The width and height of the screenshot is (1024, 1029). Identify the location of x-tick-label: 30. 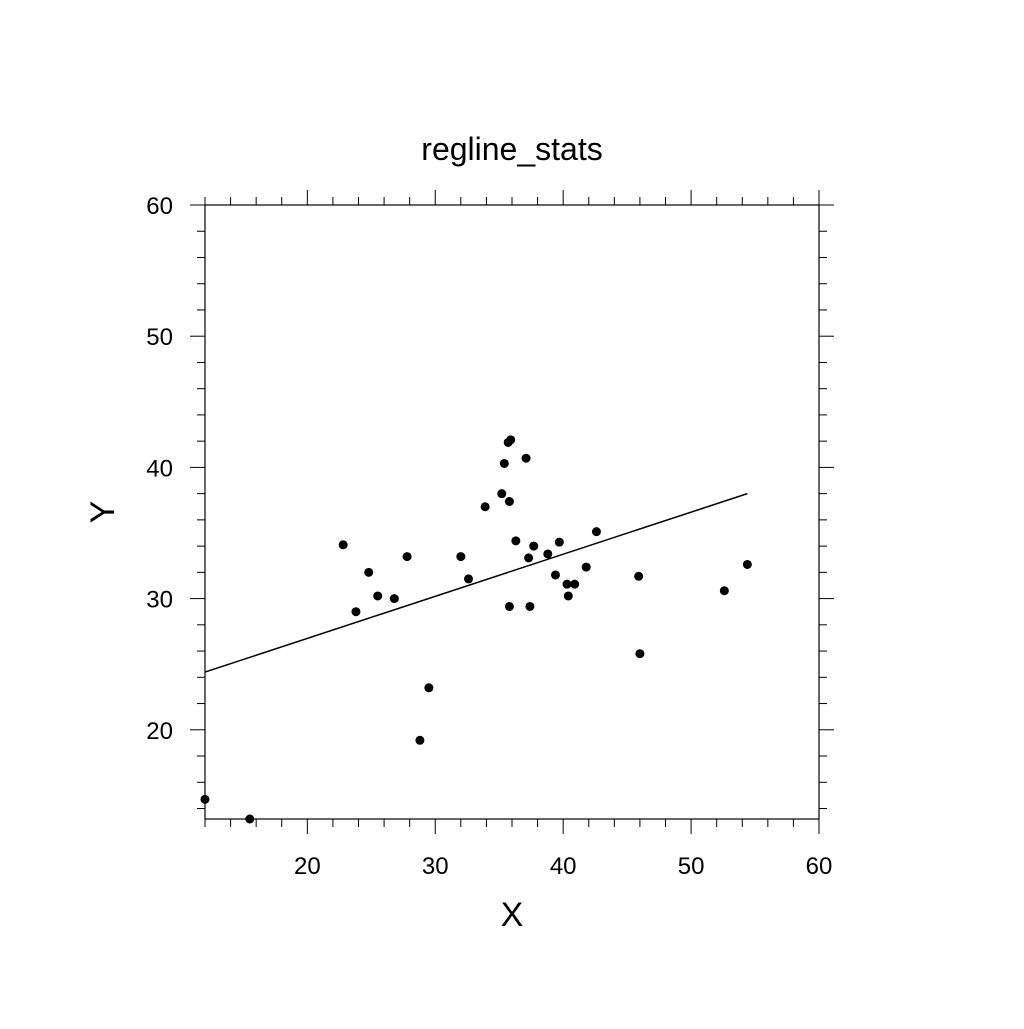
(435, 866).